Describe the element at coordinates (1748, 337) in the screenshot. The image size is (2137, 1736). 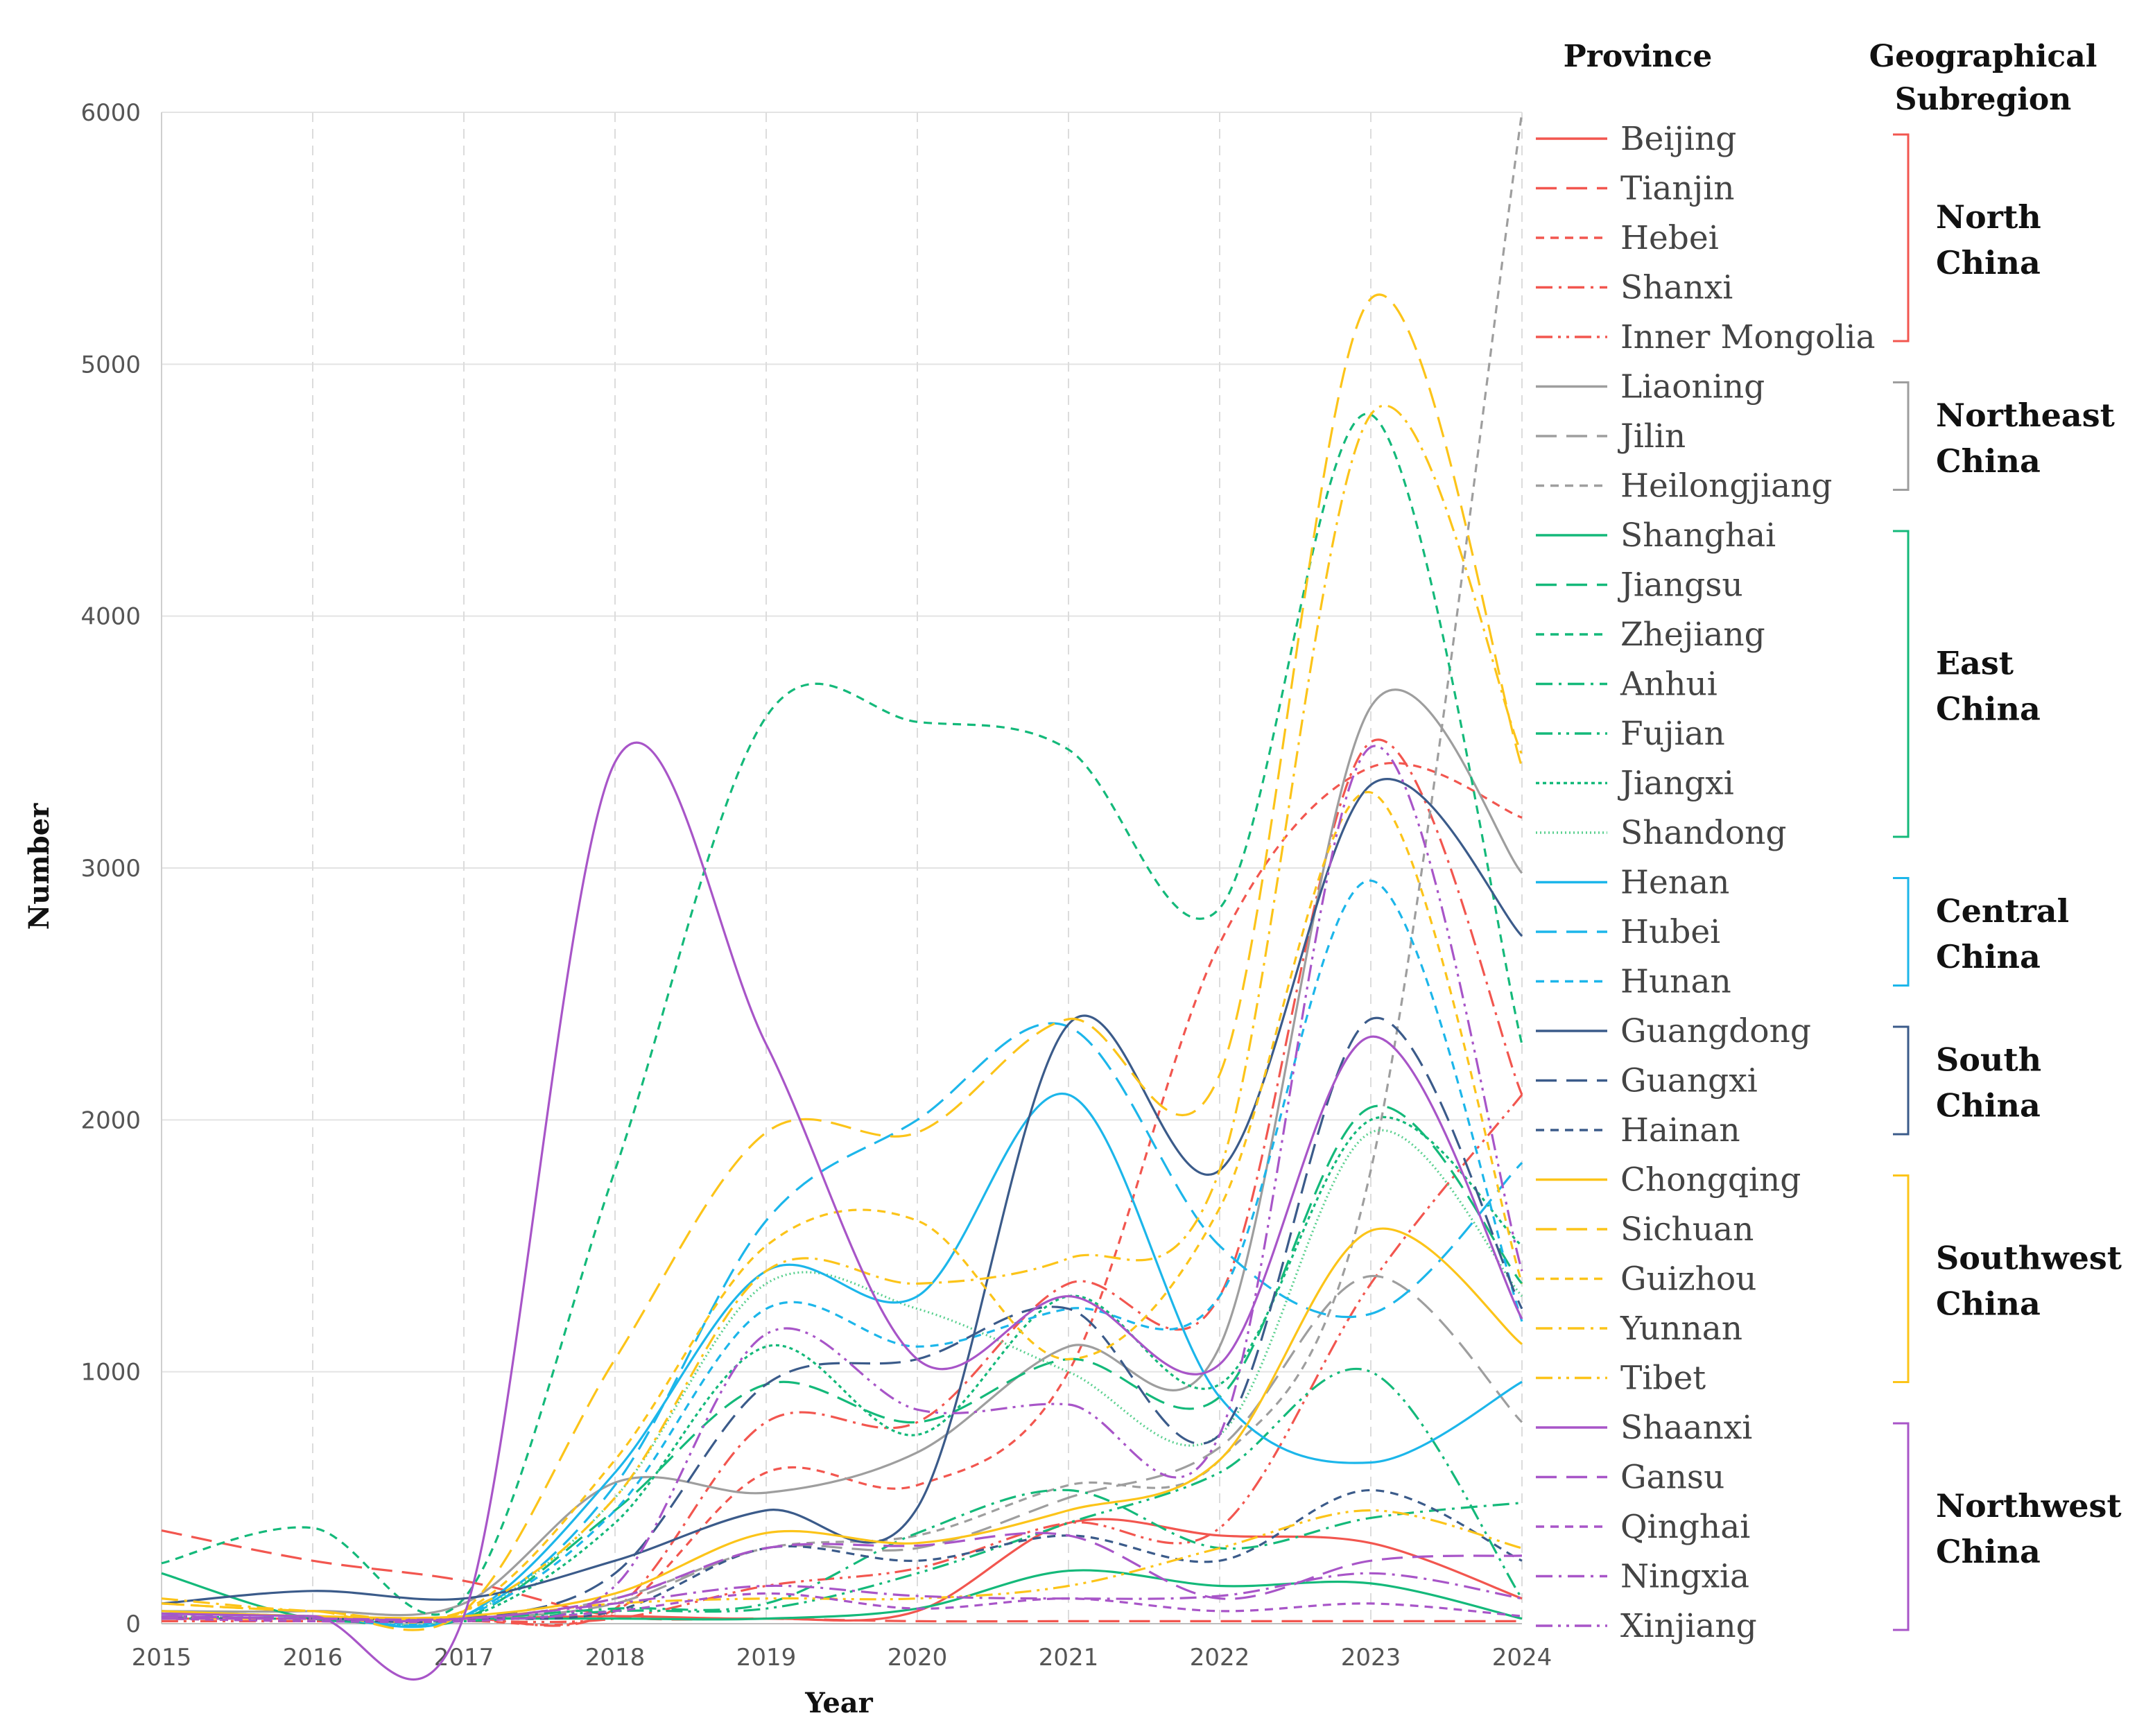
I see `legend-label: Inner Mongolia` at that location.